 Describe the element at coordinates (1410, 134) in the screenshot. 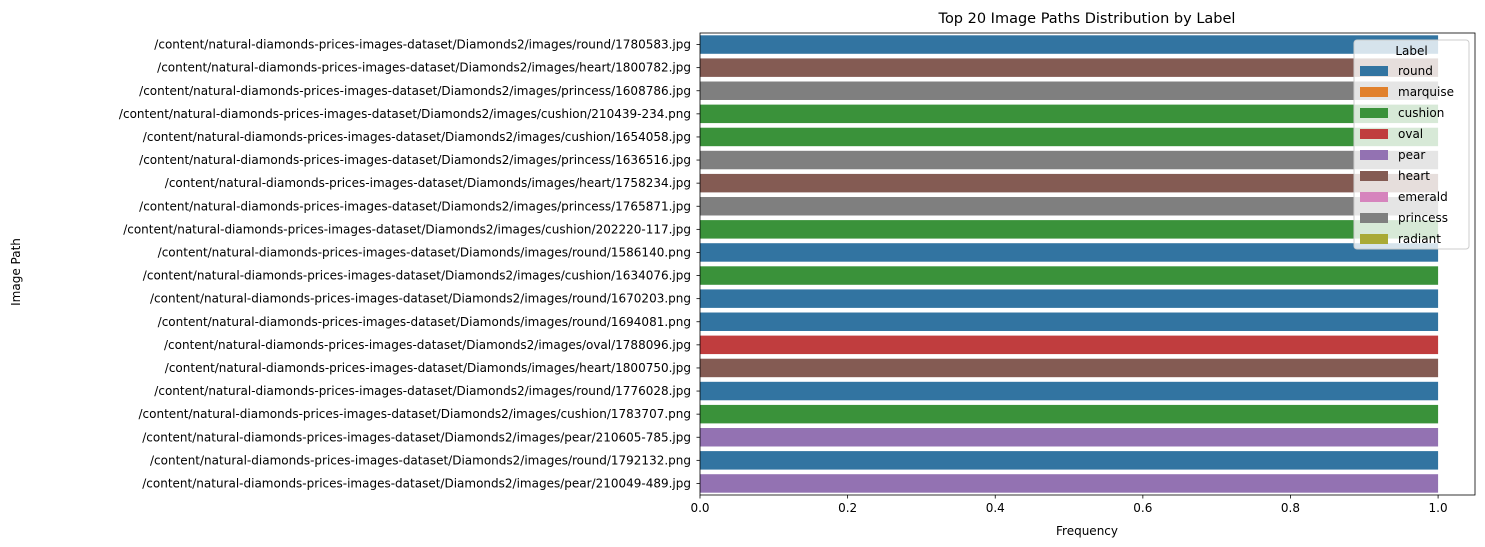

I see `legend-entry-label: oval` at that location.